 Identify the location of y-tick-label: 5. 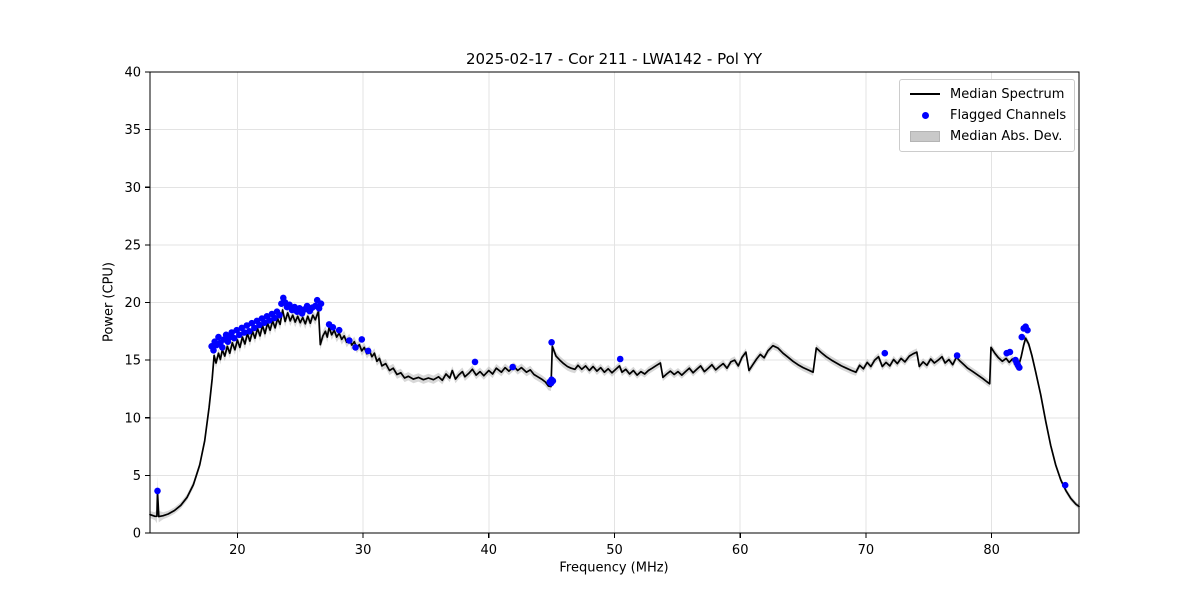
(137, 476).